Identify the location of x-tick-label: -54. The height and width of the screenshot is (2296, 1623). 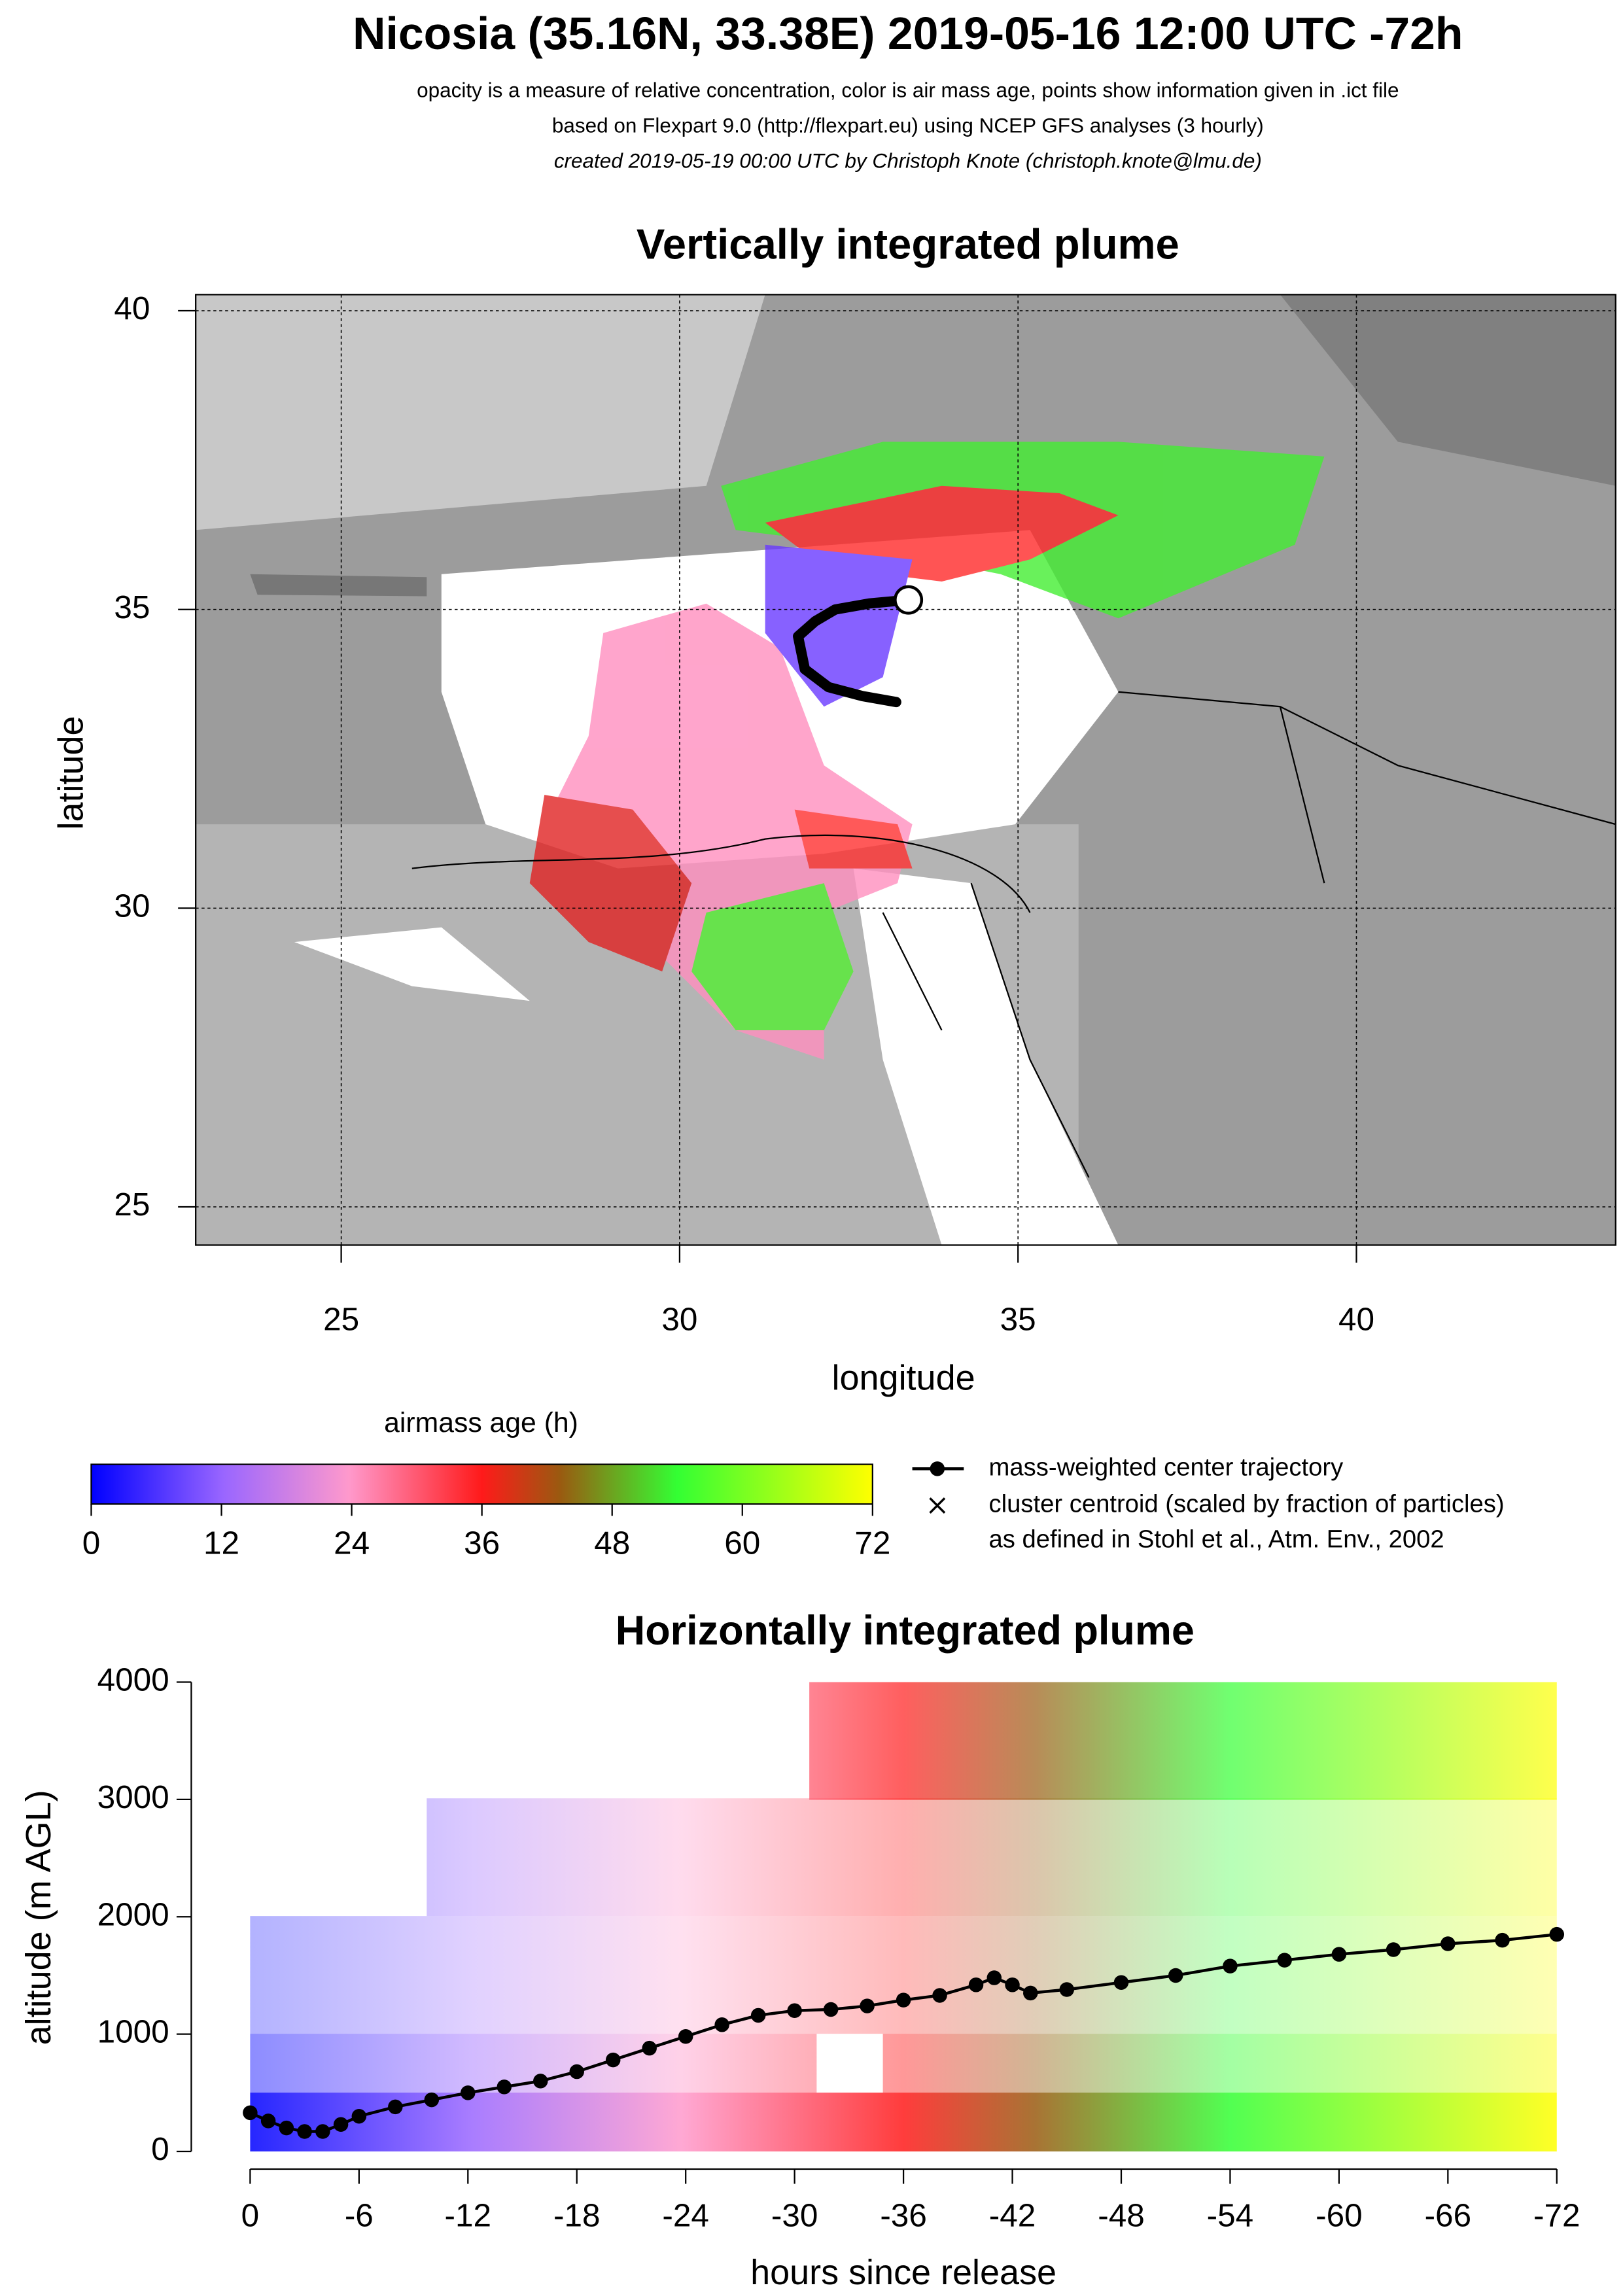
(1231, 2215).